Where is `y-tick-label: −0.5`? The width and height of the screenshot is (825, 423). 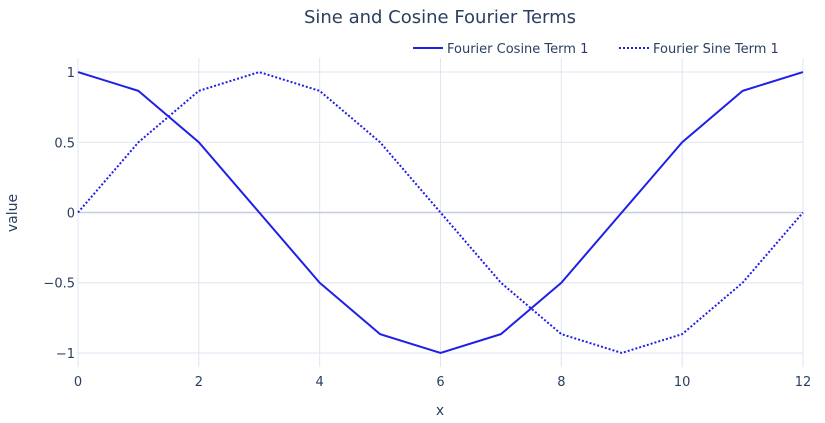 y-tick-label: −0.5 is located at coordinates (59, 284).